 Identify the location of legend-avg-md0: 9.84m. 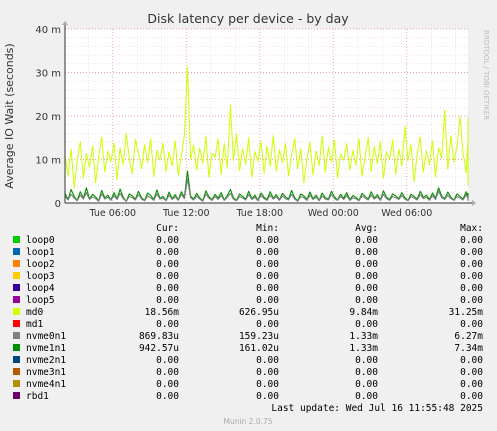
(363, 312).